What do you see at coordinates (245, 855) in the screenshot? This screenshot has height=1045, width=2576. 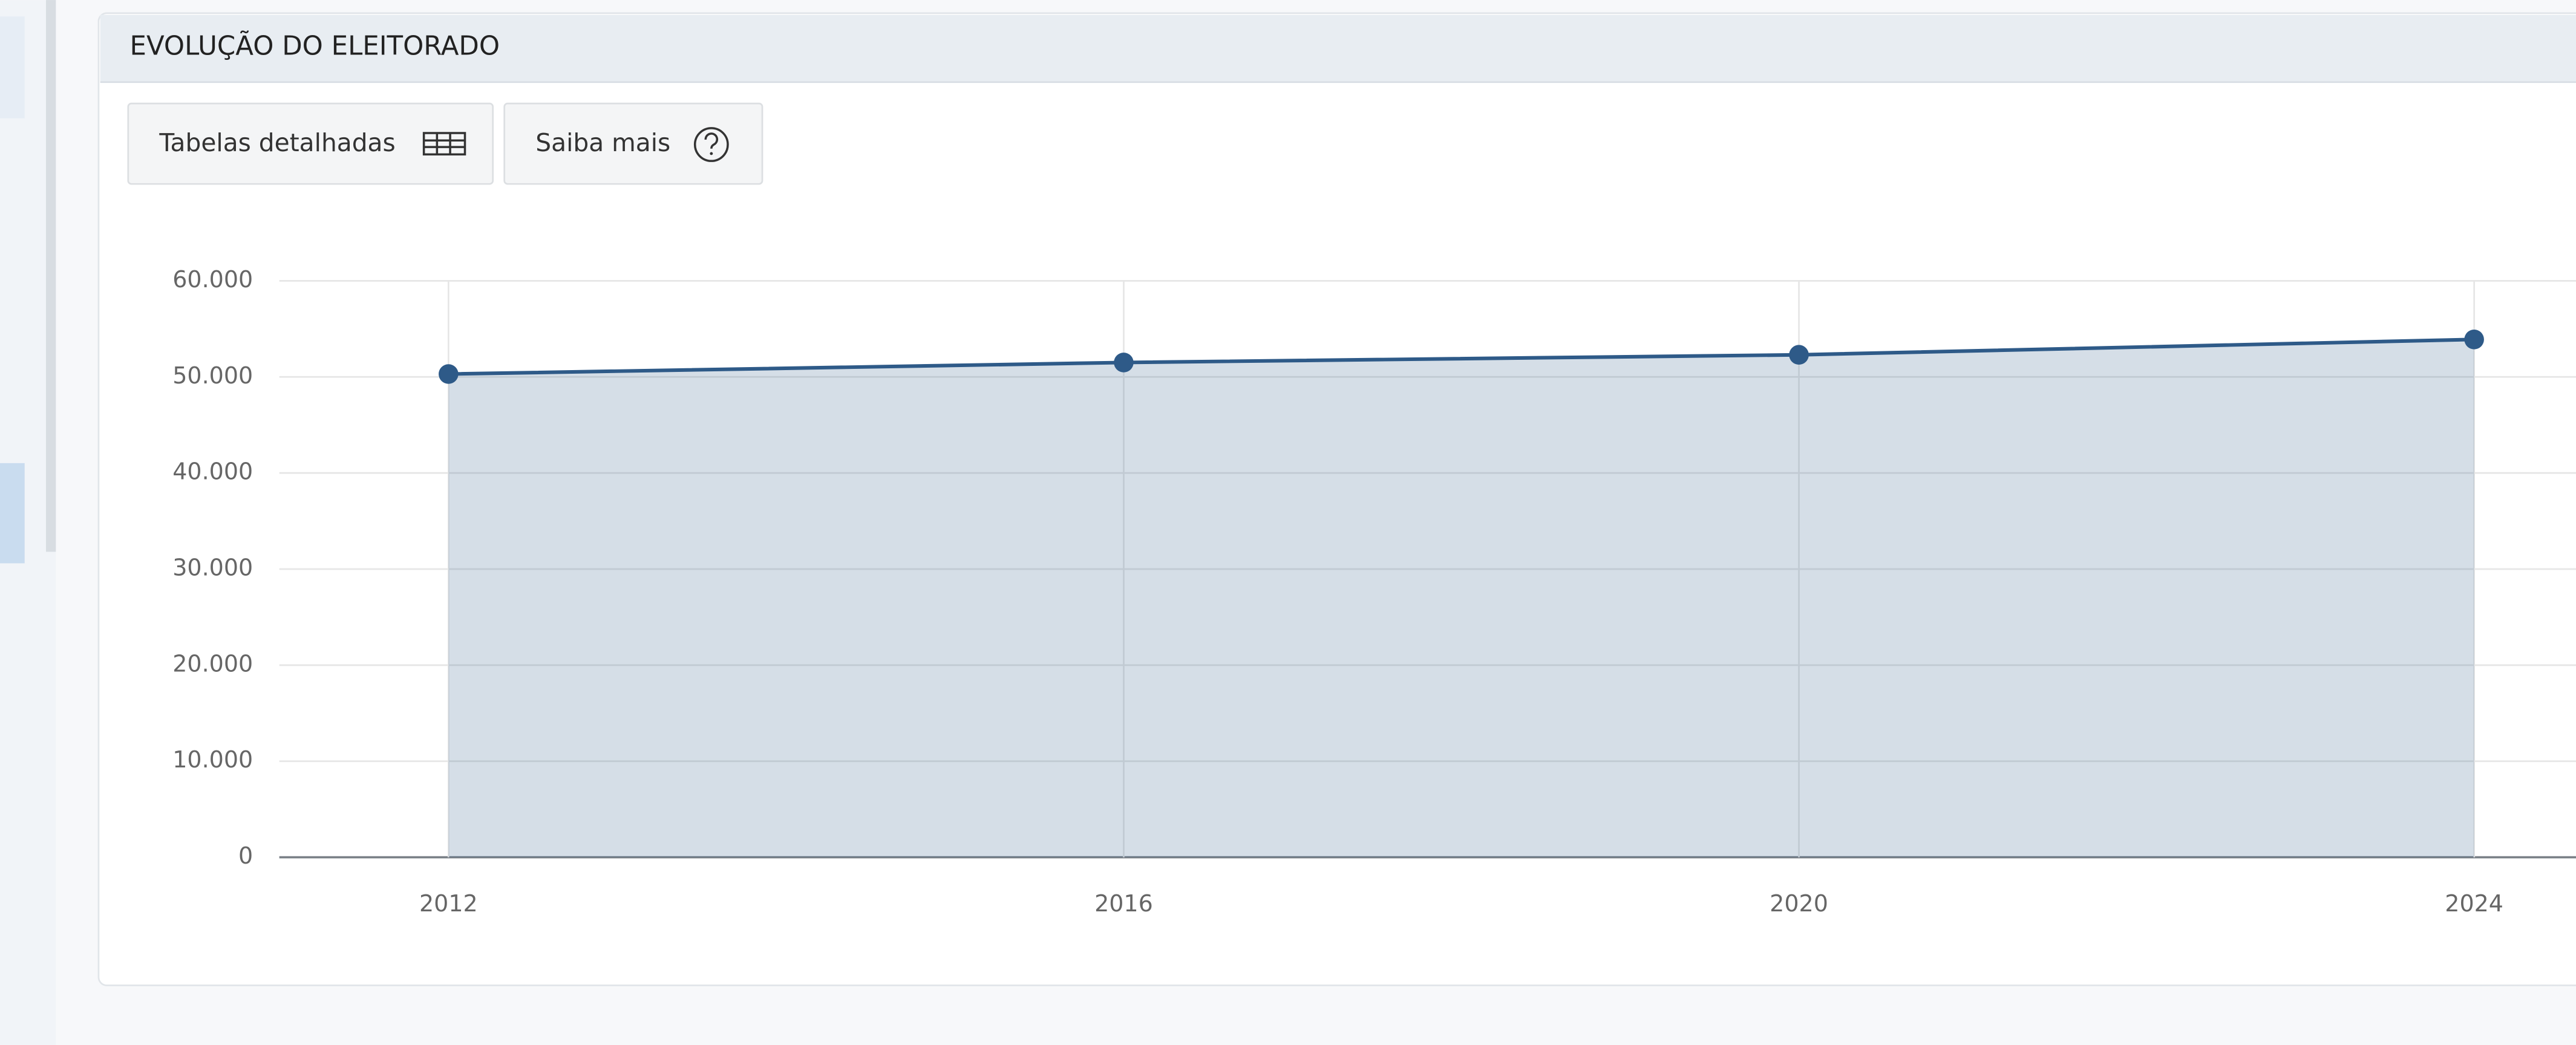 I see `y-tick-label: 0` at bounding box center [245, 855].